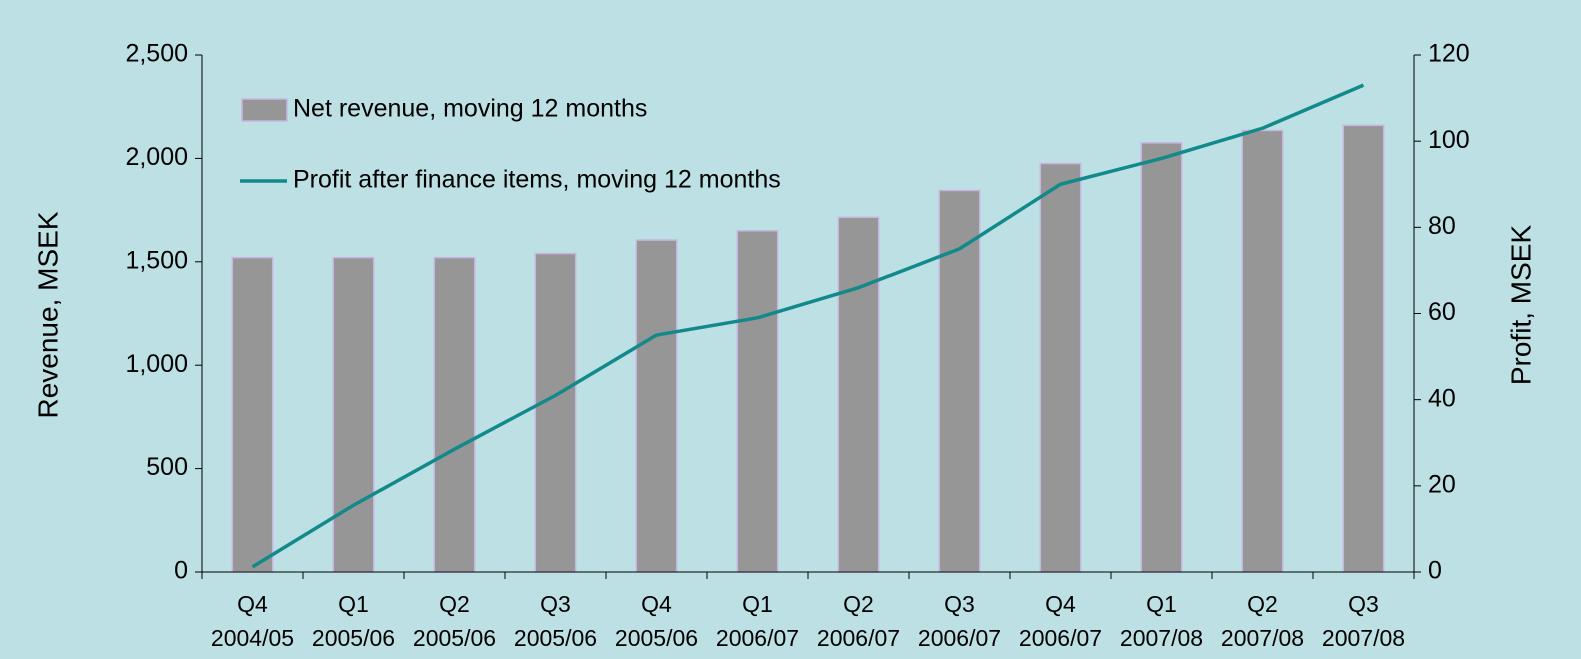 This screenshot has width=1581, height=659. I want to click on y2-tick-label: 100, so click(1449, 140).